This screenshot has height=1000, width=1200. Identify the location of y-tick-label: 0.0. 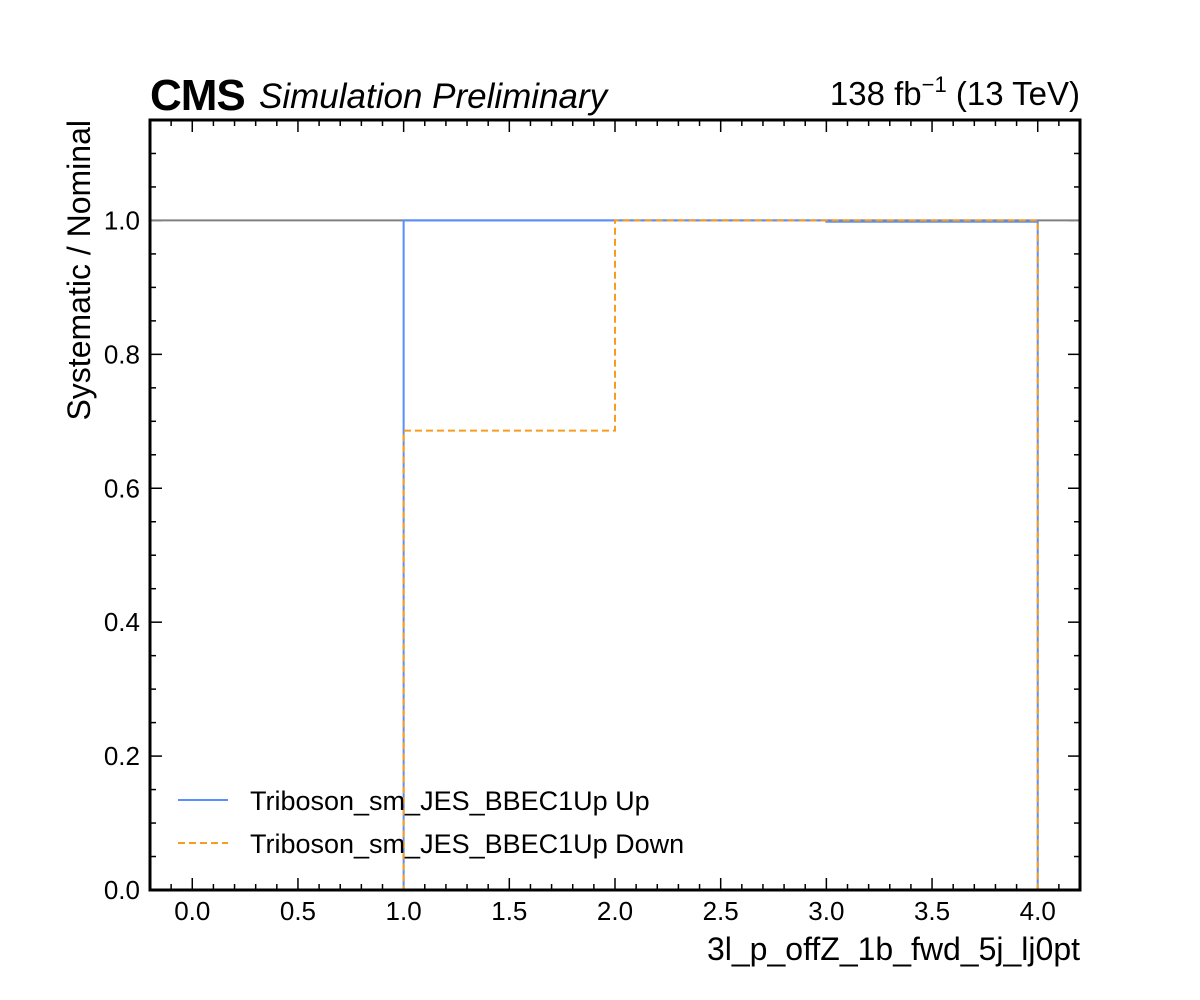
(122, 890).